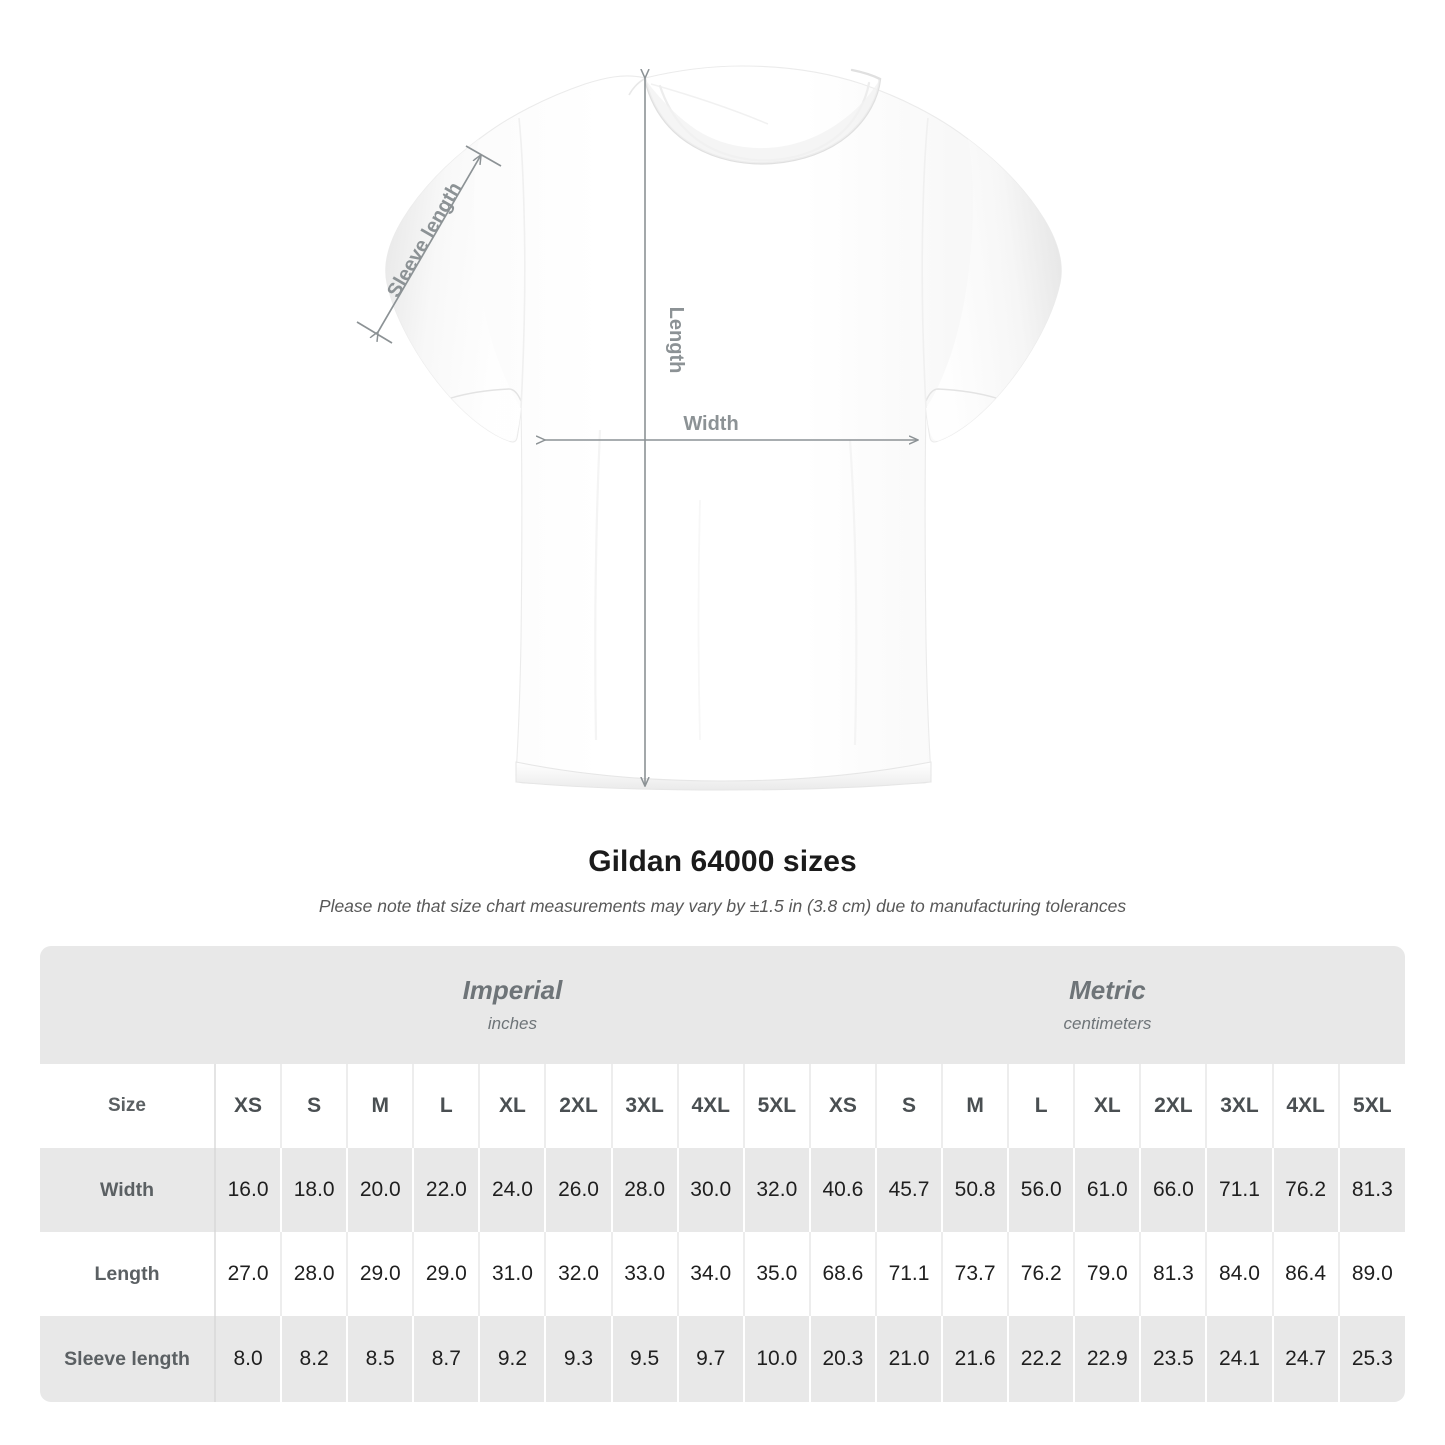  What do you see at coordinates (776, 1274) in the screenshot?
I see `cell-length-imperial-5xl: 35.0` at bounding box center [776, 1274].